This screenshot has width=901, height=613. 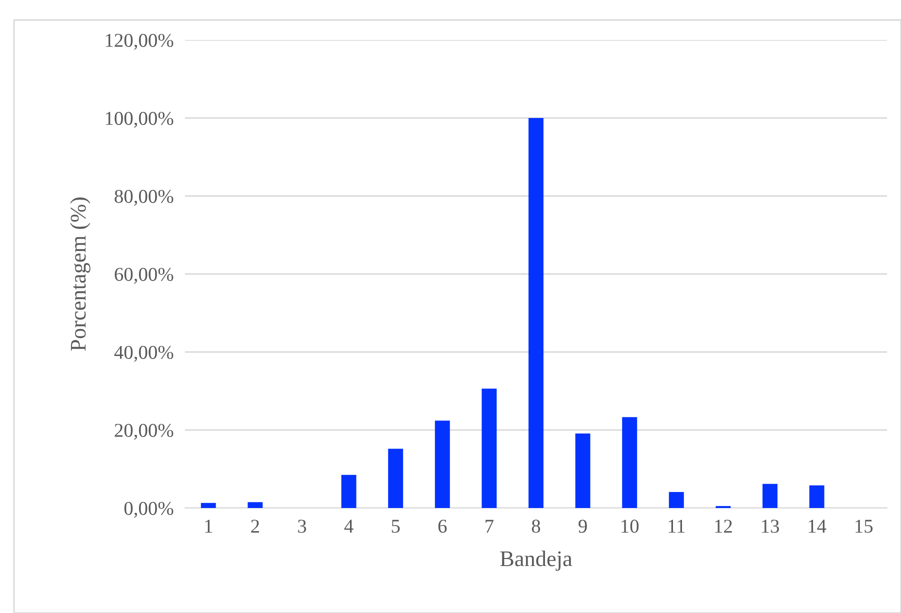 What do you see at coordinates (349, 526) in the screenshot?
I see `x-tick-label: 4` at bounding box center [349, 526].